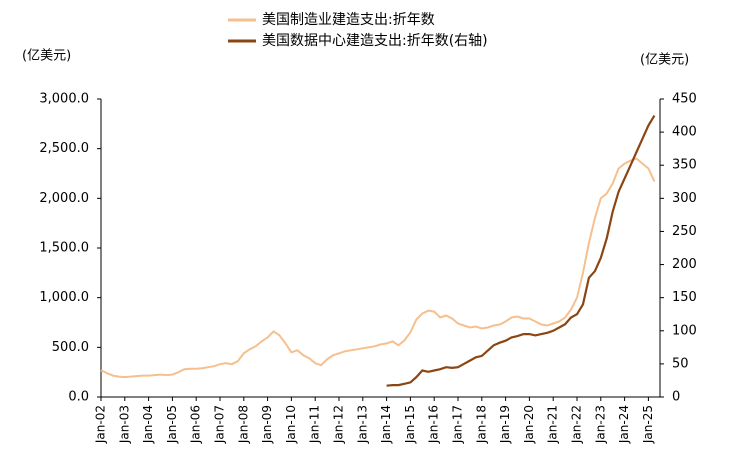 This screenshot has width=729, height=469. What do you see at coordinates (684, 330) in the screenshot?
I see `y2-tick-label: 100` at bounding box center [684, 330].